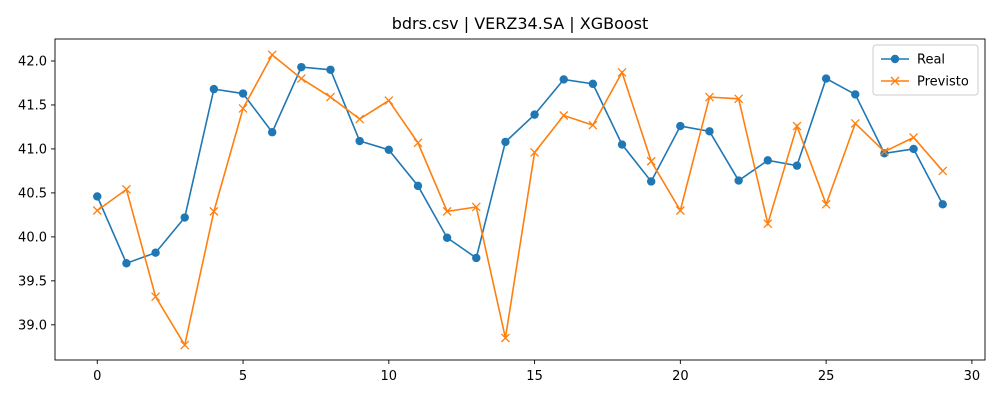 The width and height of the screenshot is (1000, 400). I want to click on x-tick-label: 30, so click(972, 376).